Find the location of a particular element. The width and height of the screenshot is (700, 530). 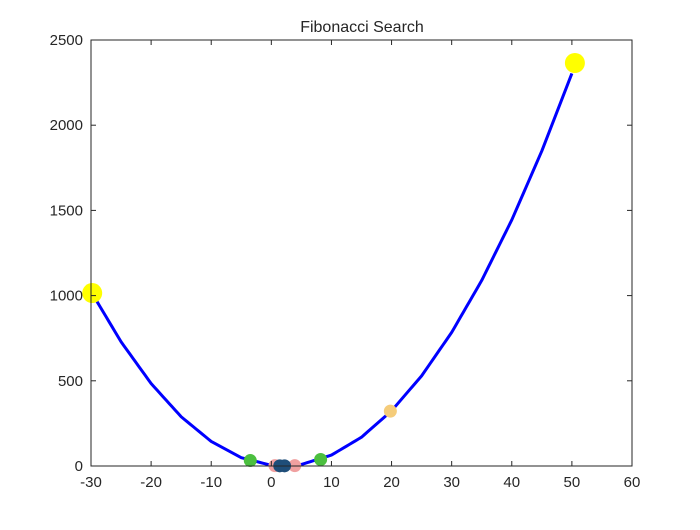

x-tick-label: -10 is located at coordinates (211, 482).